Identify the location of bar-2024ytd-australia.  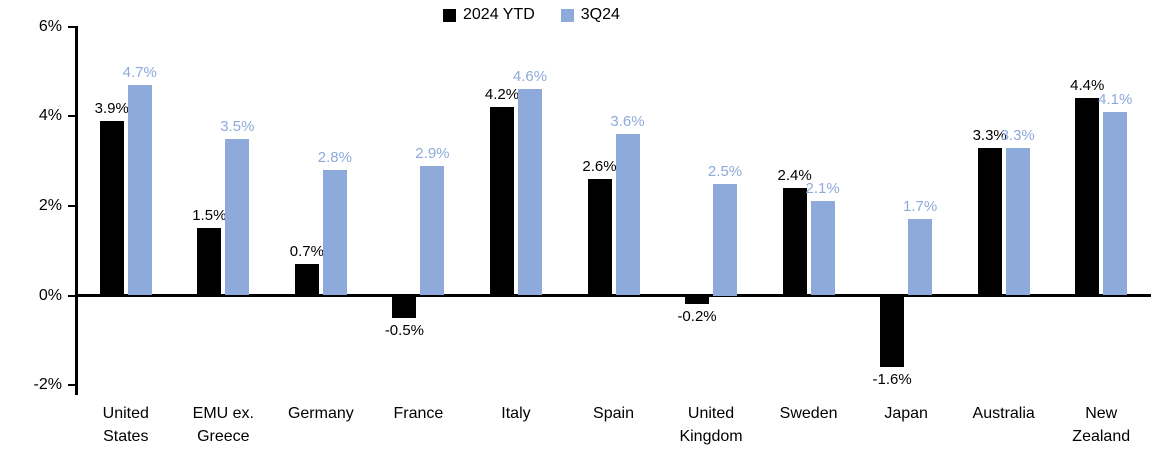
(989, 221).